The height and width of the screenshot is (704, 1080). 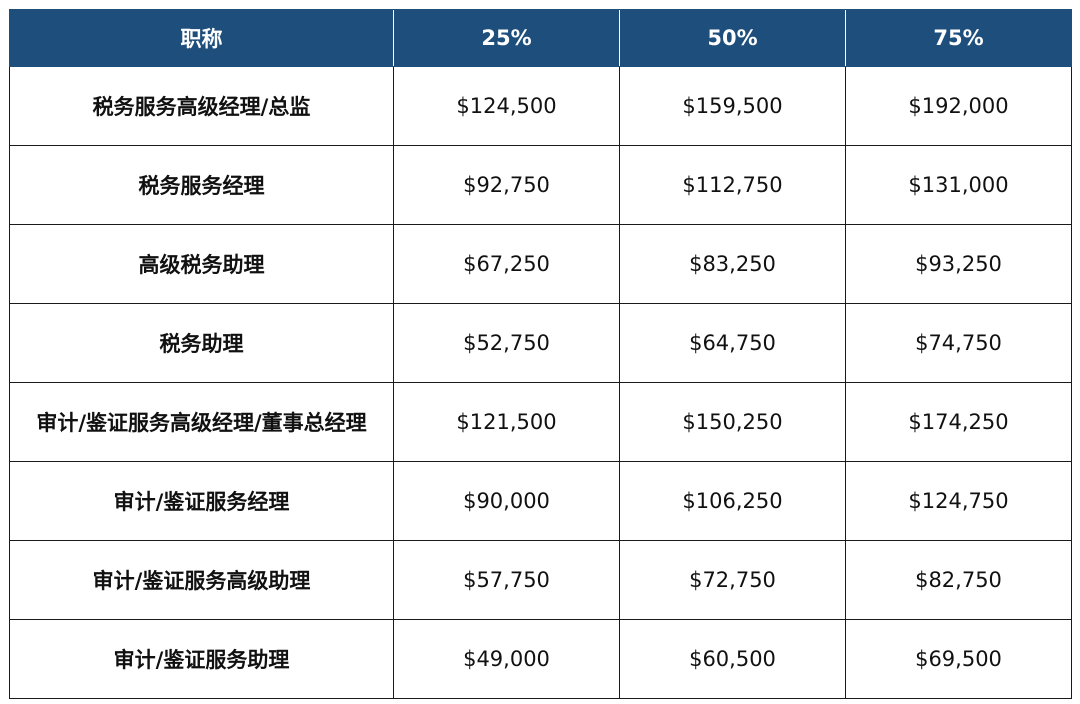 I want to click on p50-cell: $159,500, so click(x=732, y=106).